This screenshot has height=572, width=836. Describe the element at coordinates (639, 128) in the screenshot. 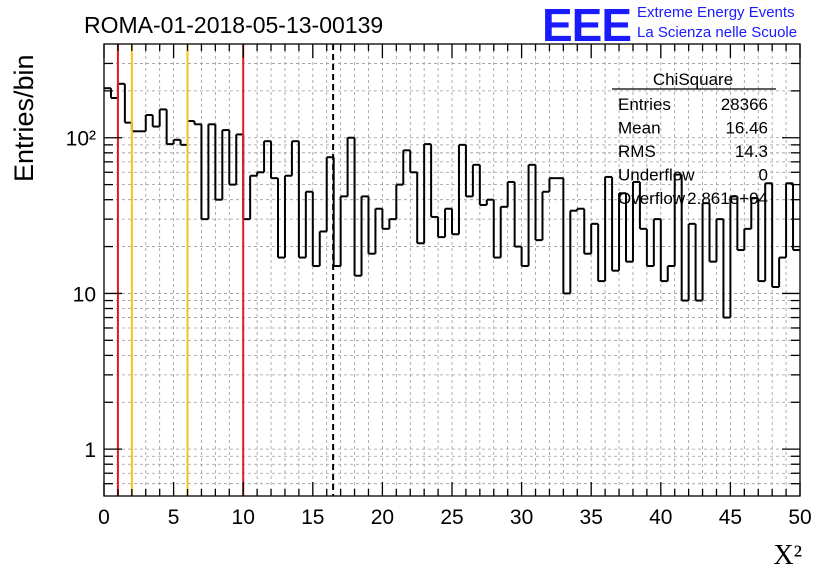

I see `stats-row-label: Mean` at that location.